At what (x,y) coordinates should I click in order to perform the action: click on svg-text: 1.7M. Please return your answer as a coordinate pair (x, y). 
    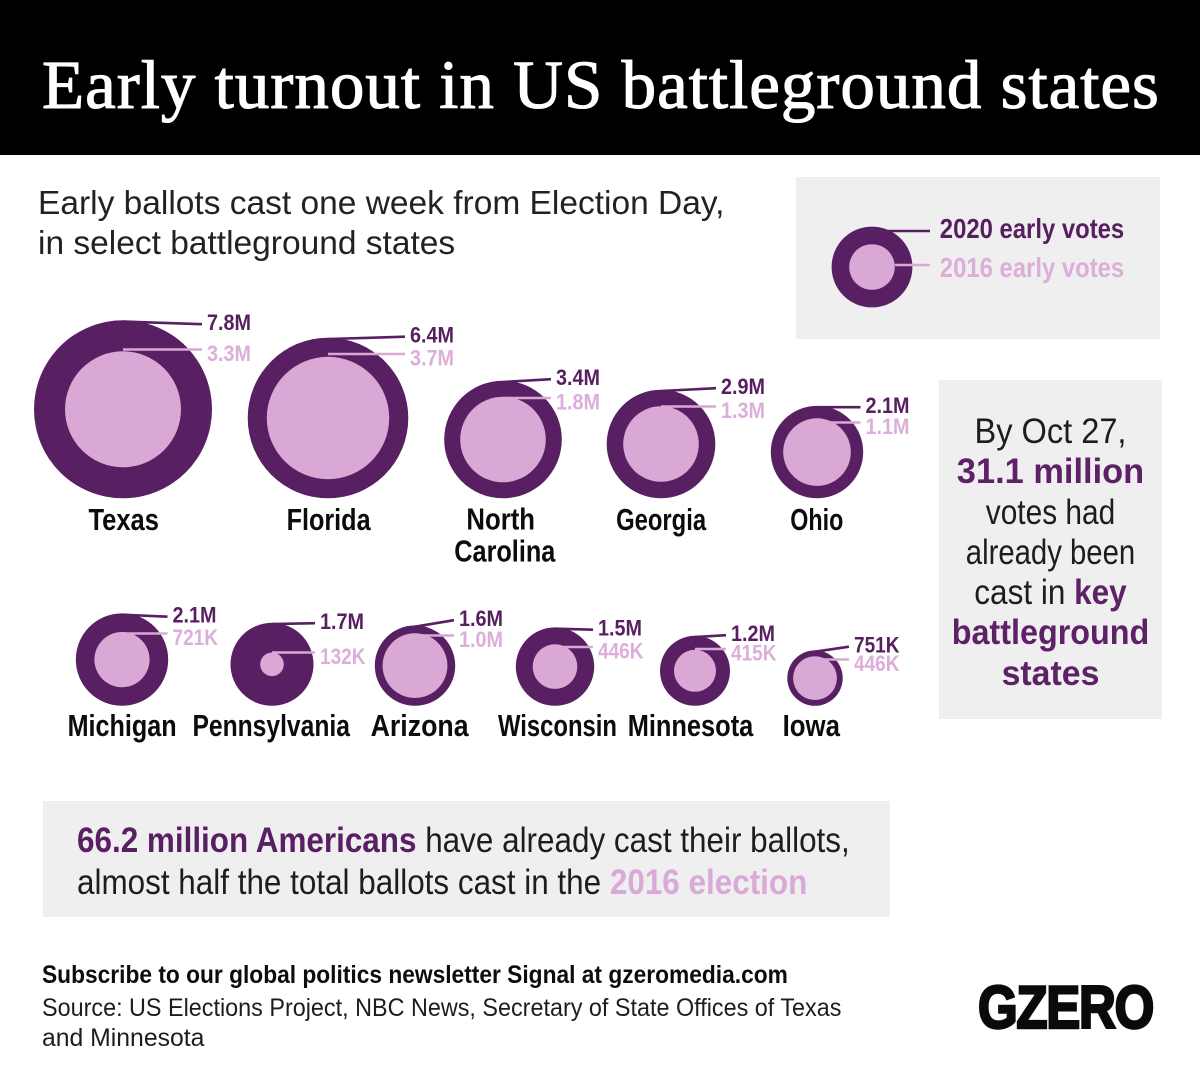
    Looking at the image, I should click on (342, 621).